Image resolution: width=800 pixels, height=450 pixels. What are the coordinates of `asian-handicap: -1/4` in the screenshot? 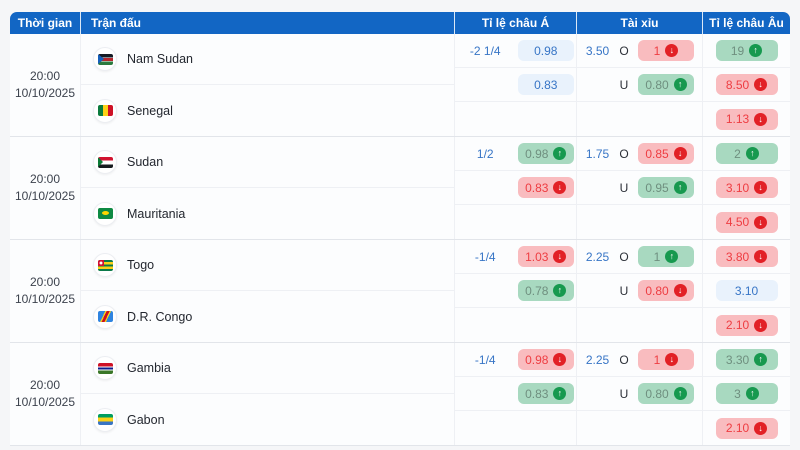 It's located at (485, 256).